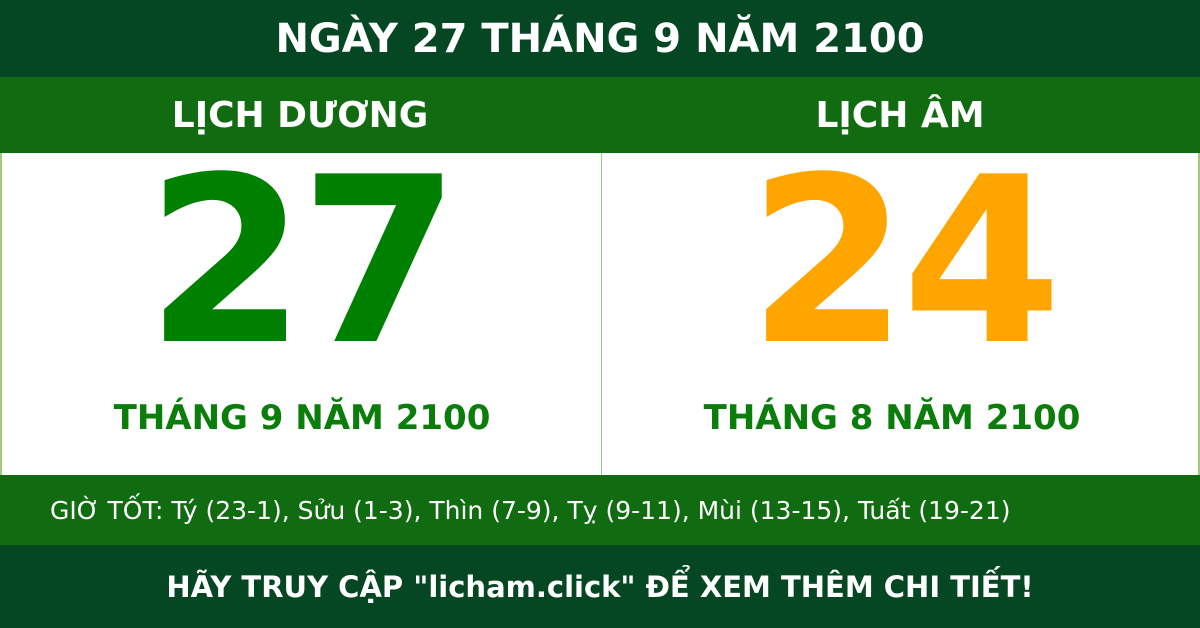  Describe the element at coordinates (601, 314) in the screenshot. I see `divider` at that location.